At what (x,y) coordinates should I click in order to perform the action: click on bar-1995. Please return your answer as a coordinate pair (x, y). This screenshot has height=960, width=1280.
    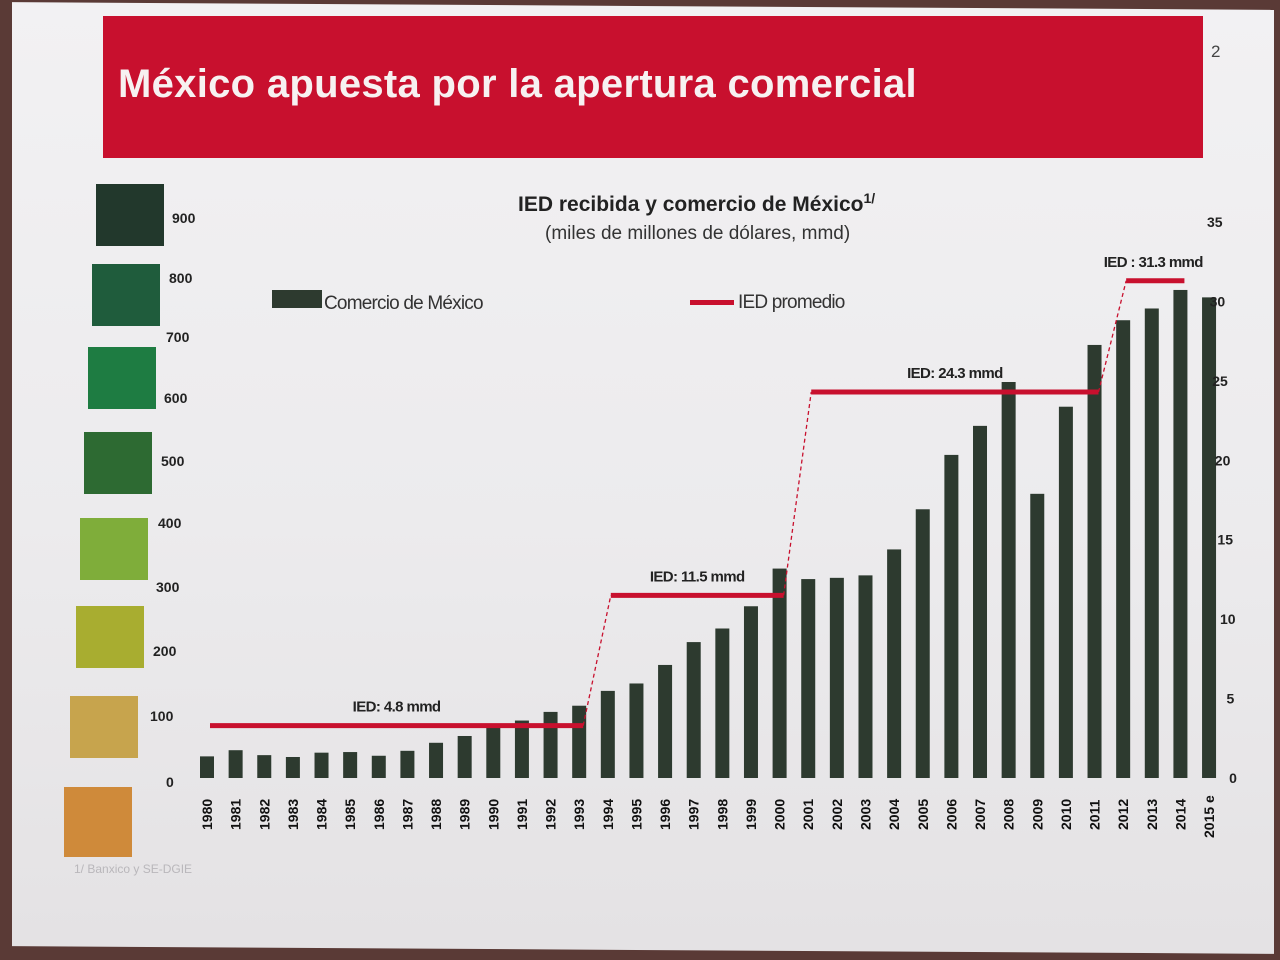
    Looking at the image, I should click on (636, 730).